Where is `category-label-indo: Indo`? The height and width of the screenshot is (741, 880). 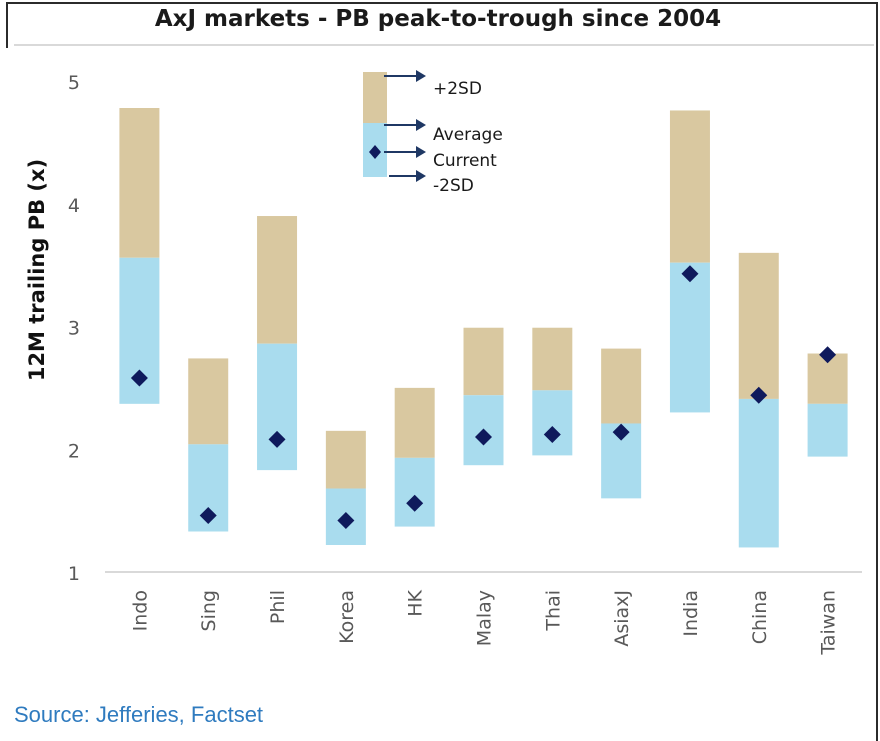
category-label-indo: Indo is located at coordinates (140, 610).